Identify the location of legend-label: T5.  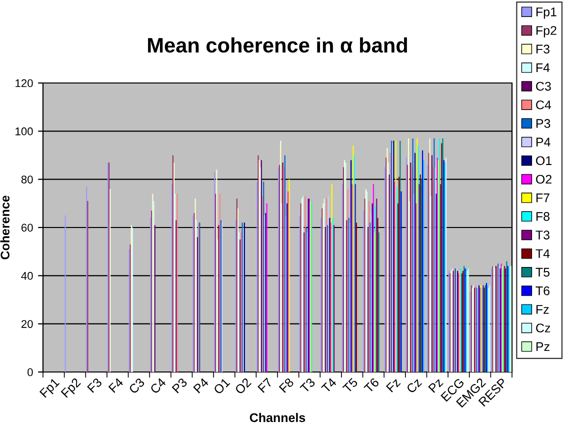
(543, 272).